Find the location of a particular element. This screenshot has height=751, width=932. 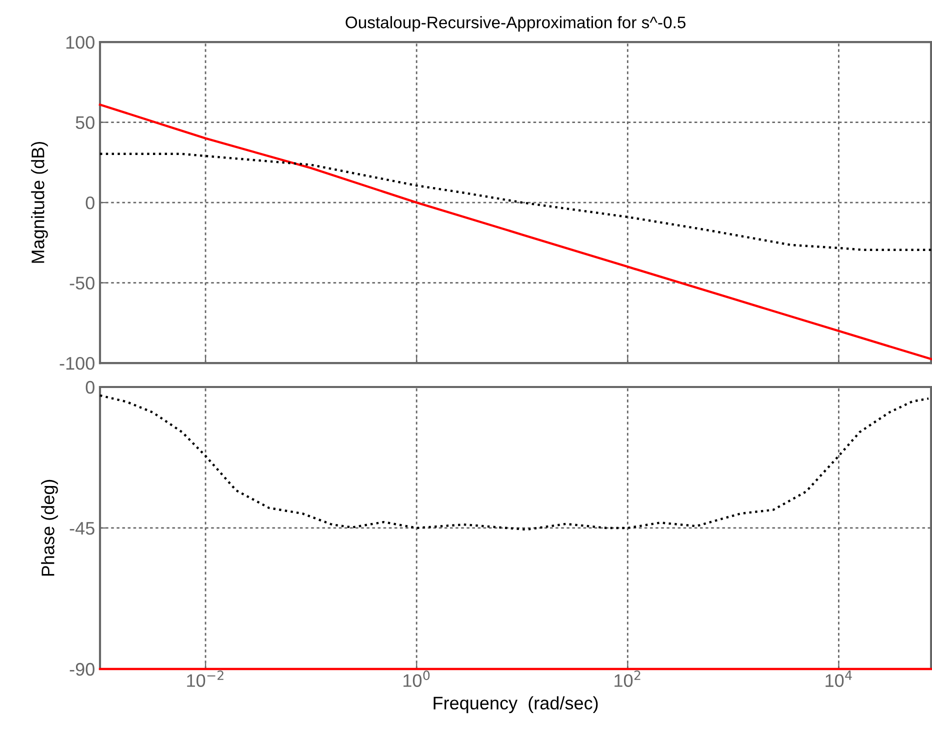

y-tick-label: -45 is located at coordinates (82, 528).